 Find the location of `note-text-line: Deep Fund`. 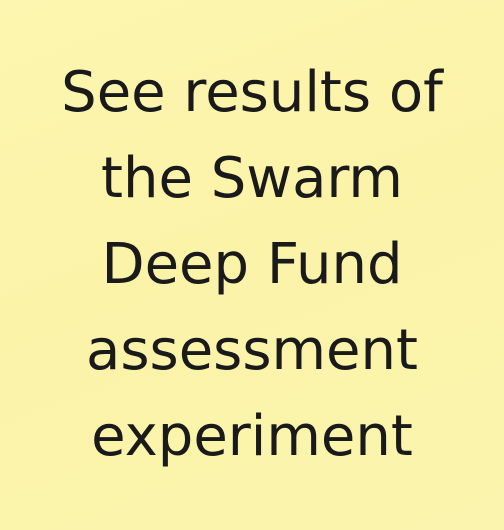

note-text-line: Deep Fund is located at coordinates (252, 264).